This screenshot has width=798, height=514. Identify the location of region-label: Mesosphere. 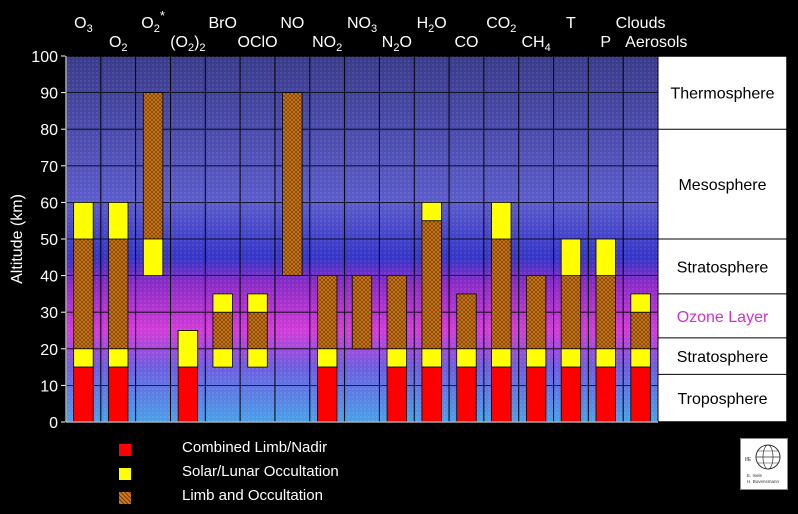
(722, 185).